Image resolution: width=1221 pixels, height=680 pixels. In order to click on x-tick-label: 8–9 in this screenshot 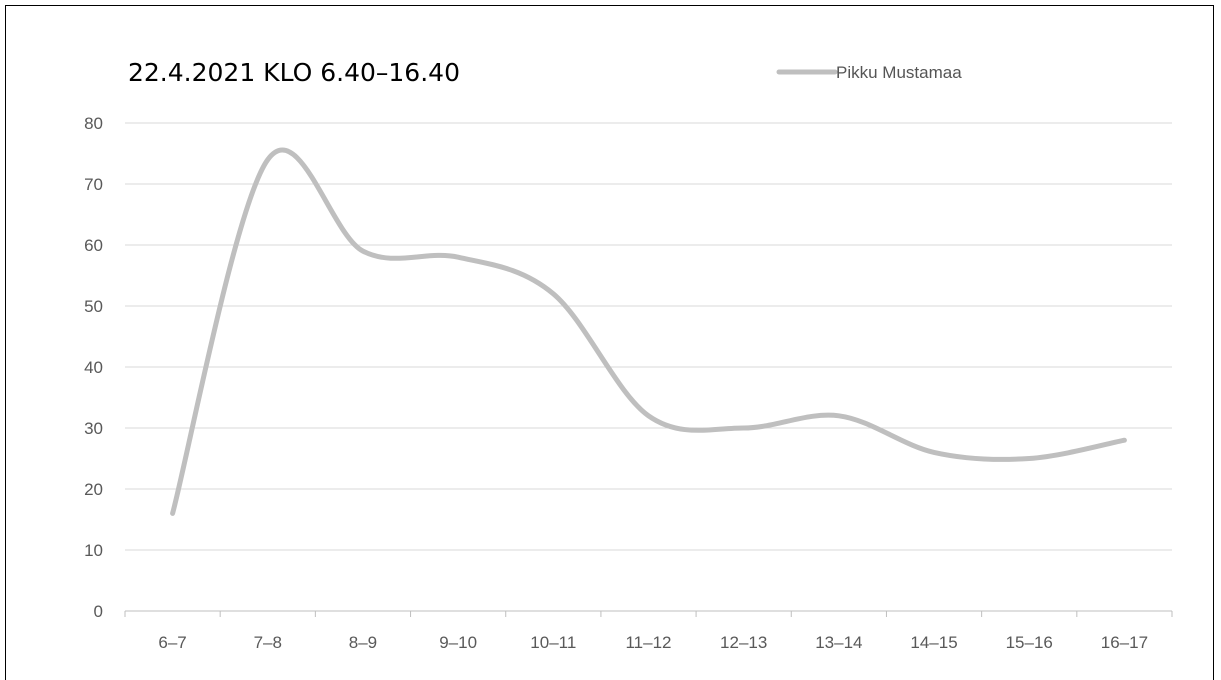, I will do `click(363, 642)`.